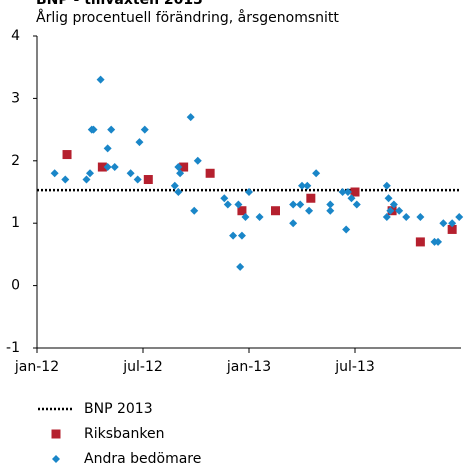  What do you see at coordinates (118, 409) in the screenshot?
I see `legend-label: BNP 2013` at bounding box center [118, 409].